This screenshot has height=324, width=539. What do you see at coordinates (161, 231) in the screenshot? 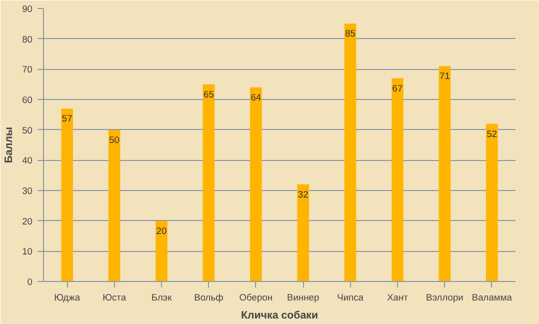
I see `data-label: 20` at bounding box center [161, 231].